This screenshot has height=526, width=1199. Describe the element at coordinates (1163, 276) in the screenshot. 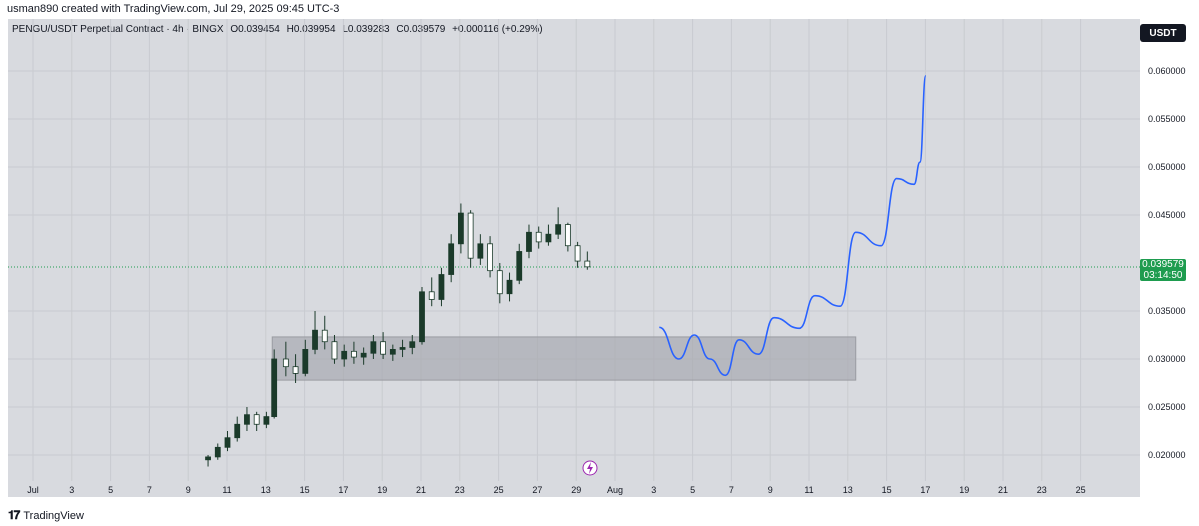

I see `bar-countdown: 03:14:50` at that location.